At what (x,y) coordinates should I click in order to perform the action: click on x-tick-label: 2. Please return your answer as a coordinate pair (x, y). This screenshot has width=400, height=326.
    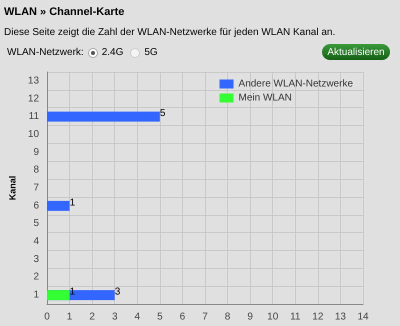
    Looking at the image, I should click on (92, 317).